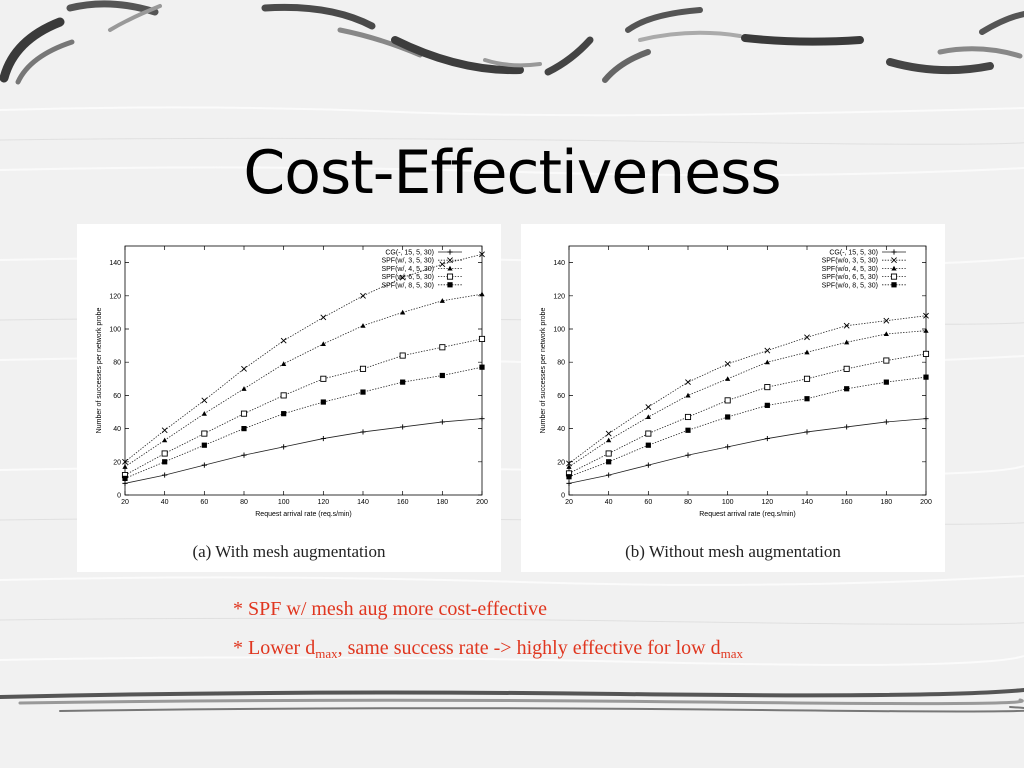 The image size is (1024, 768). I want to click on chart-a-ytick-label-7: 140, so click(115, 263).